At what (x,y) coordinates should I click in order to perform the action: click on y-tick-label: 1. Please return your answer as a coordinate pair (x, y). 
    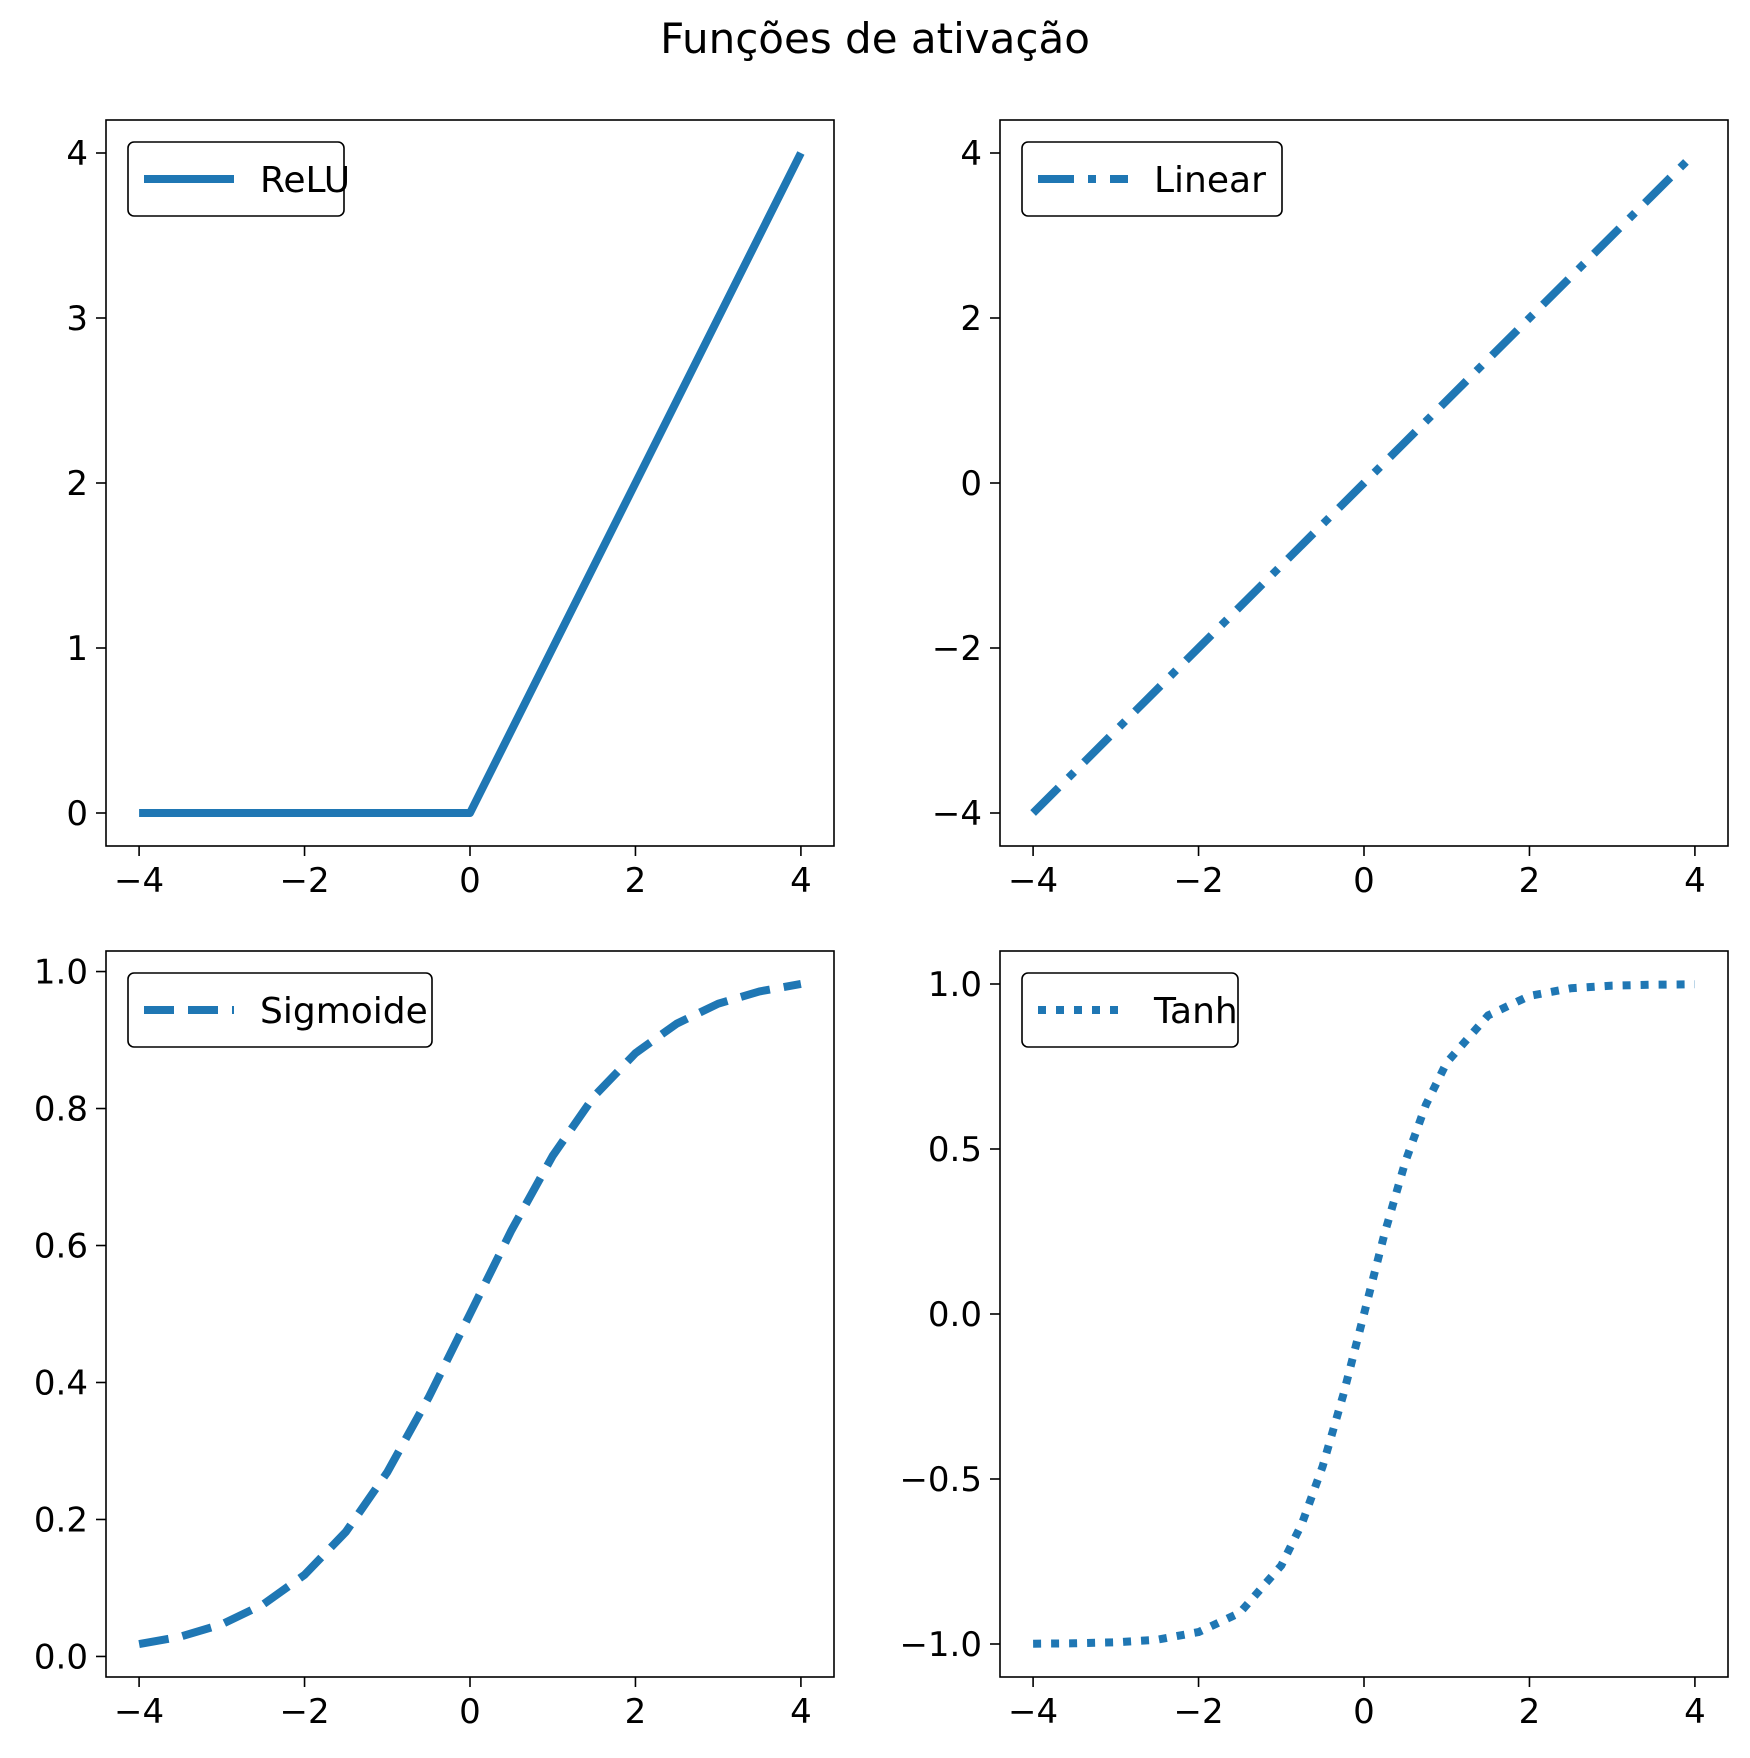
    Looking at the image, I should click on (77, 649).